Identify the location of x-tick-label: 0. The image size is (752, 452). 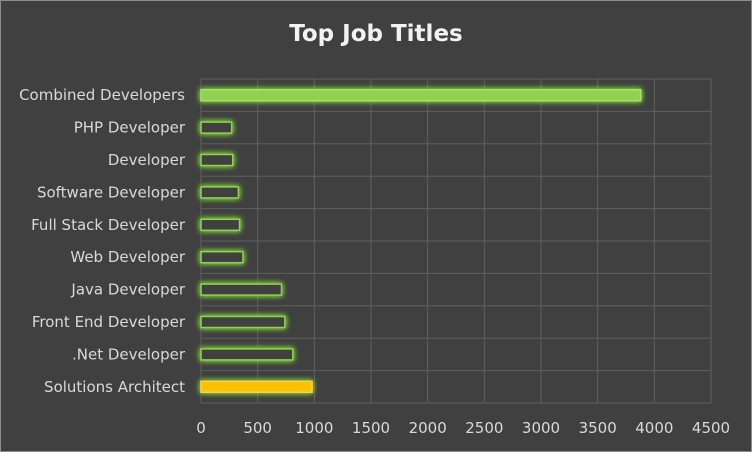
(201, 428).